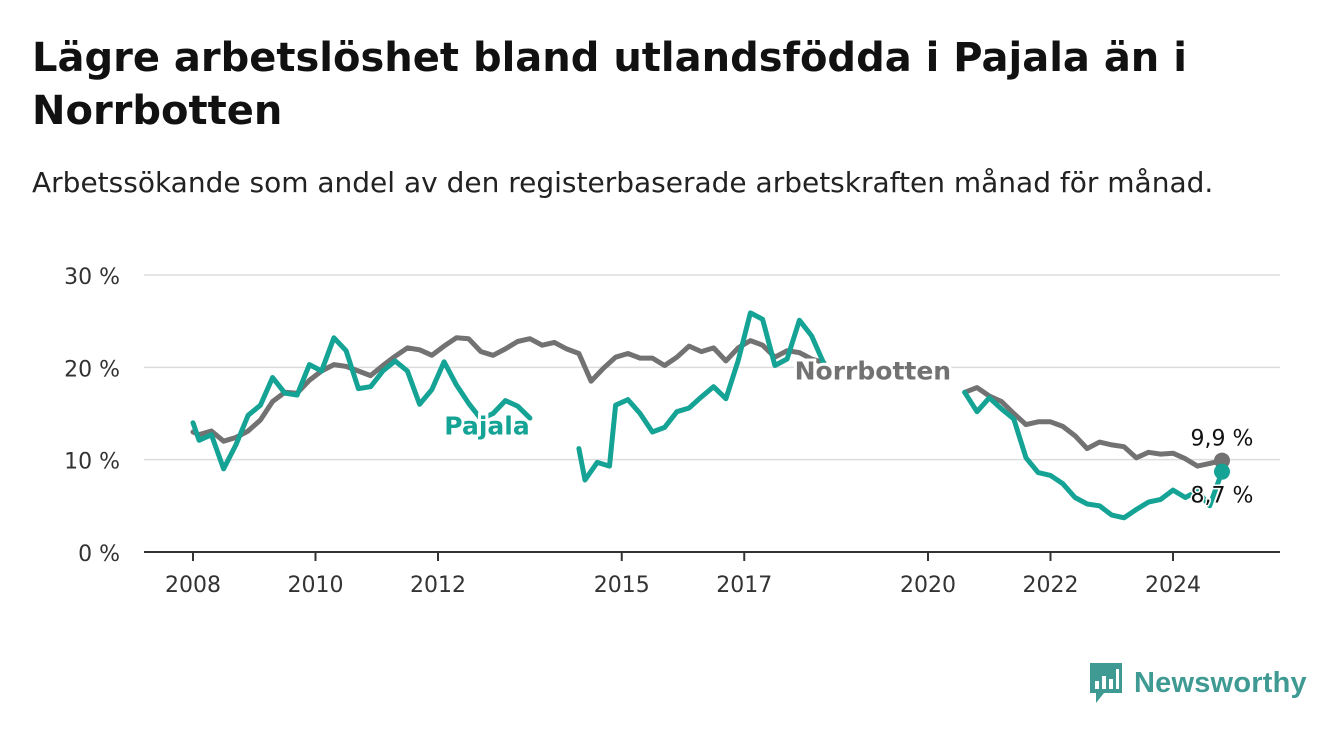  Describe the element at coordinates (1222, 460) in the screenshot. I see `end-point-norrbotten` at that location.